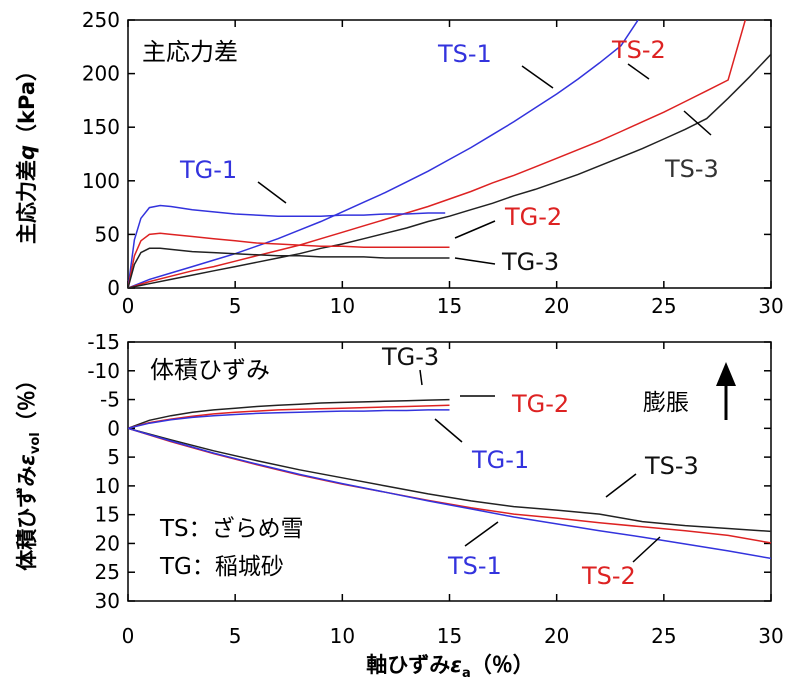 Image resolution: width=800 pixels, height=685 pixels. Describe the element at coordinates (113, 288) in the screenshot. I see `stress-y-tick-label: 0` at that location.